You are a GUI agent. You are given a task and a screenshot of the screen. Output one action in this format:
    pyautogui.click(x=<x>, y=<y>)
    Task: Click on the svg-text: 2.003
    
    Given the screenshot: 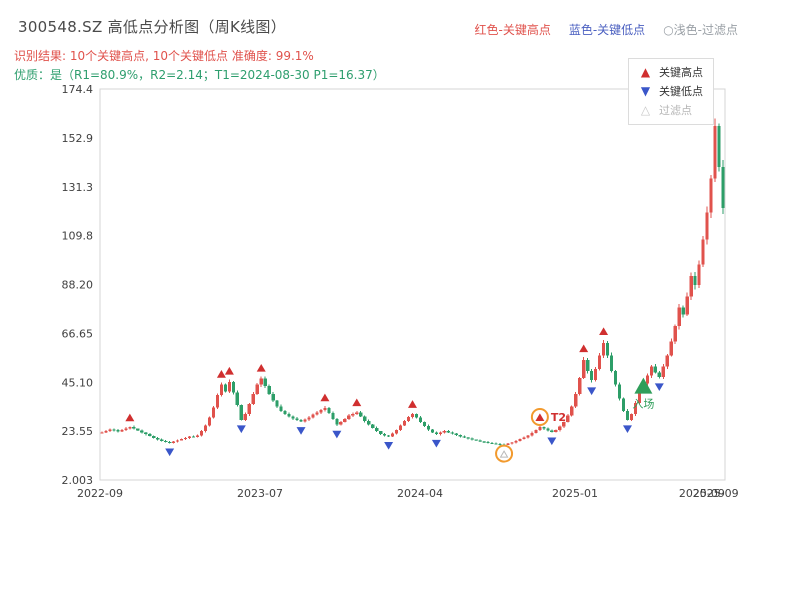 What is the action you would take?
    pyautogui.click(x=78, y=480)
    